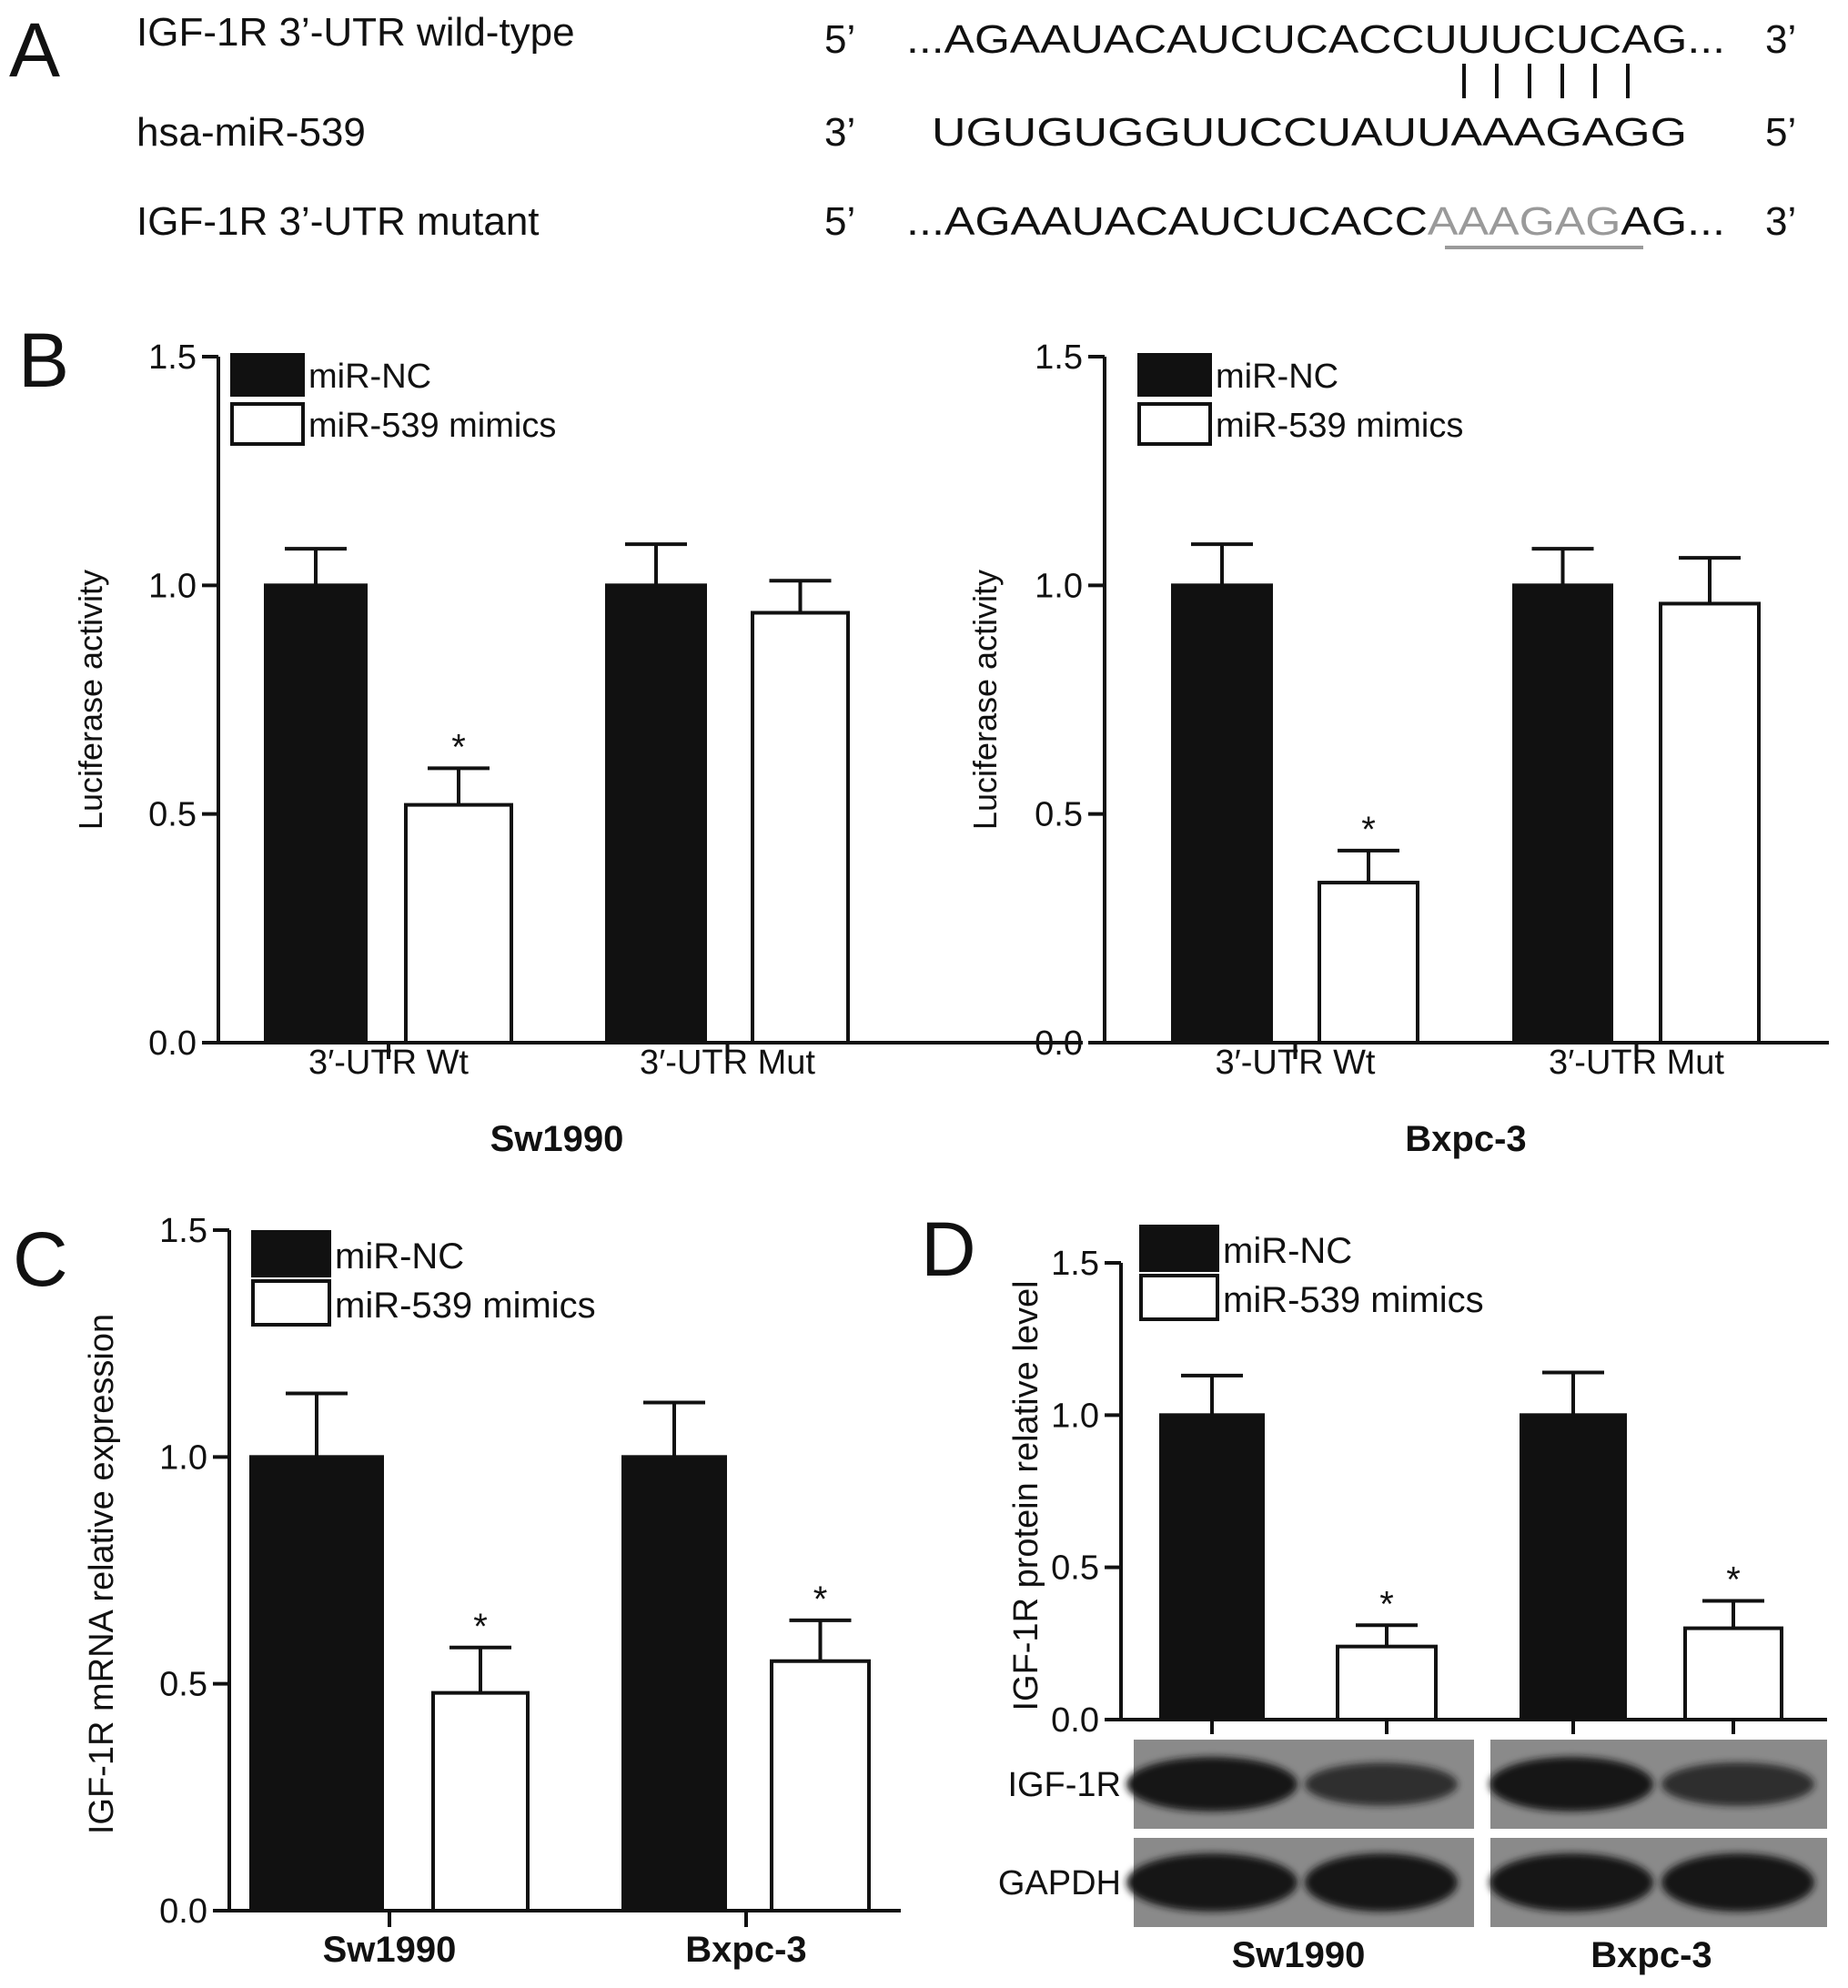  Describe the element at coordinates (1780, 40) in the screenshot. I see `wildtype-3-end: 3’` at that location.